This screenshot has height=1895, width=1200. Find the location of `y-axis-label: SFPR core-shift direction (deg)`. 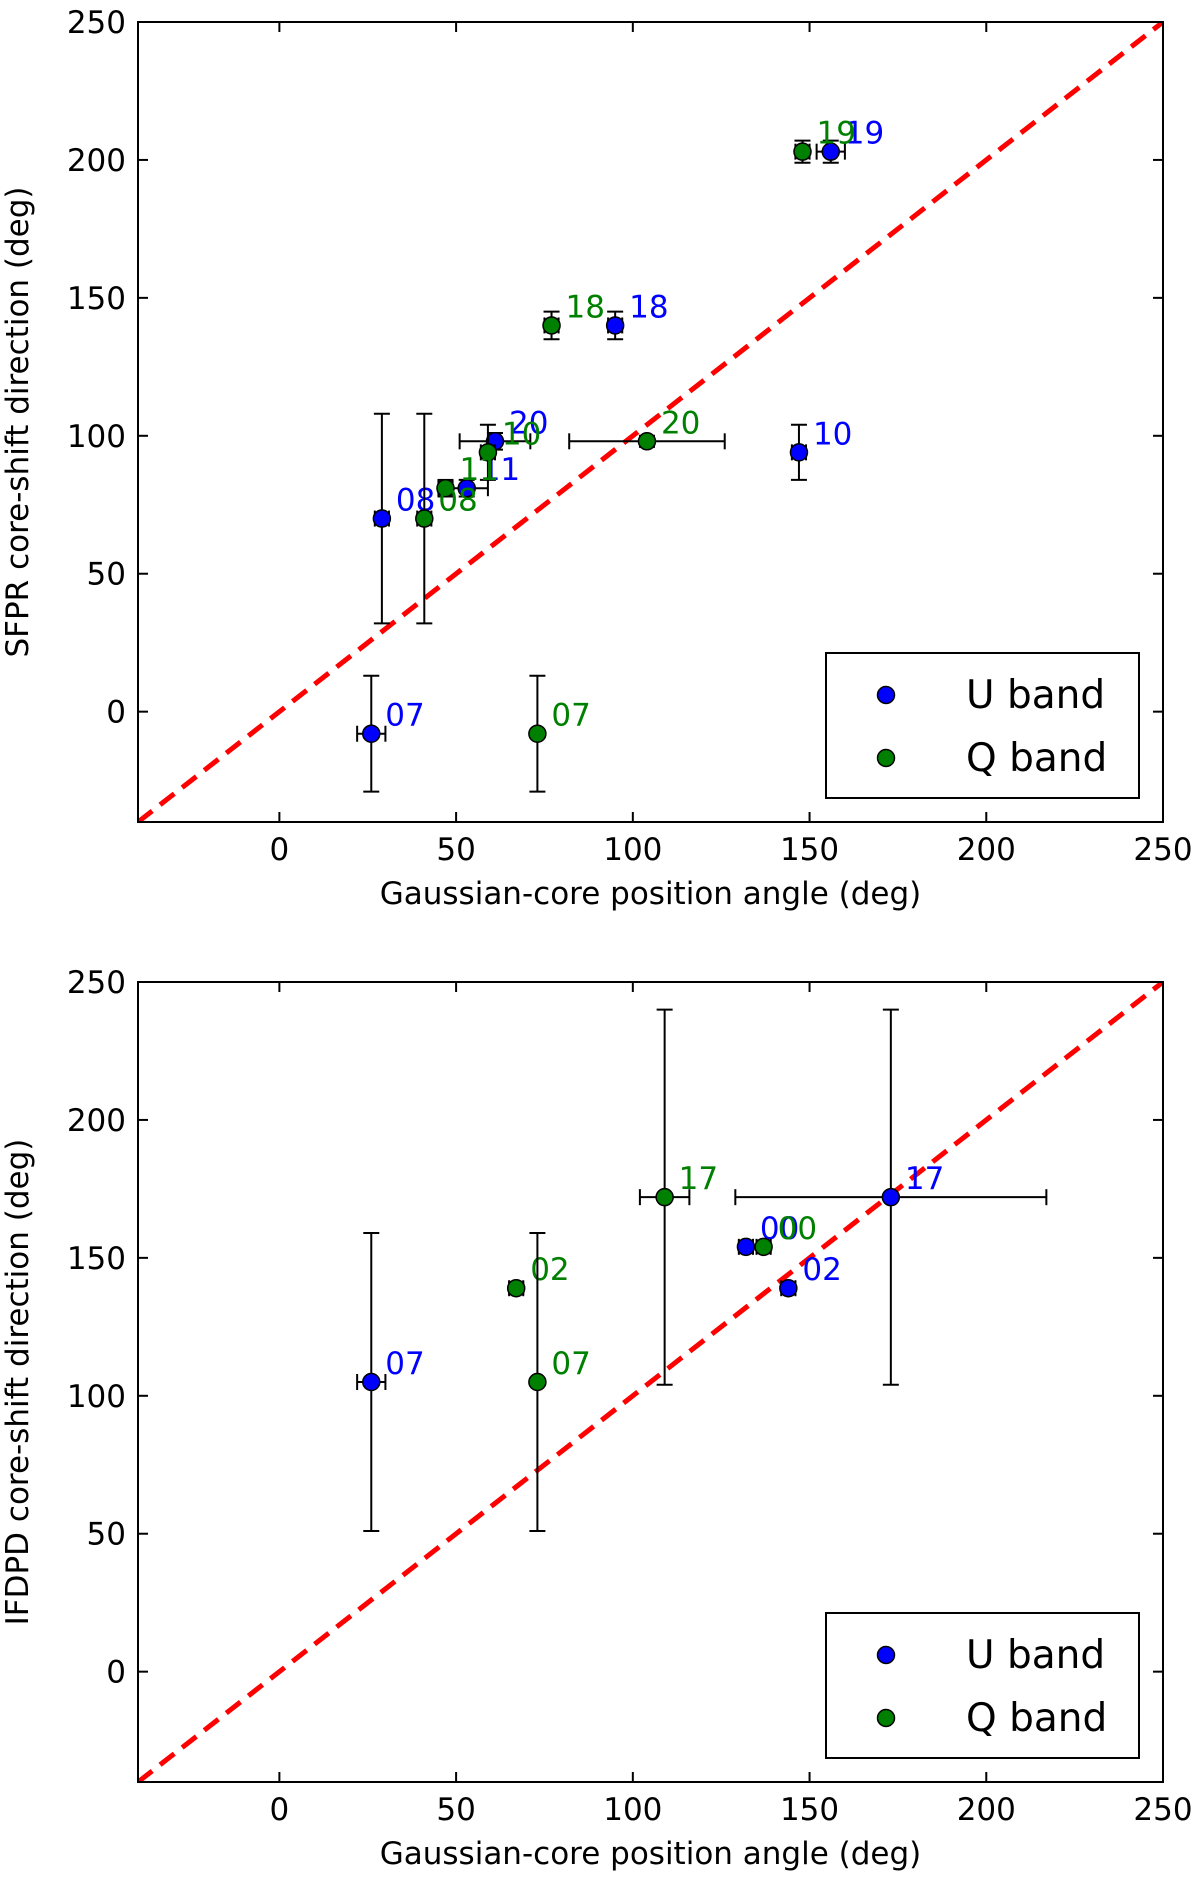

y-axis-label: SFPR core-shift direction (deg) is located at coordinates (18, 421).